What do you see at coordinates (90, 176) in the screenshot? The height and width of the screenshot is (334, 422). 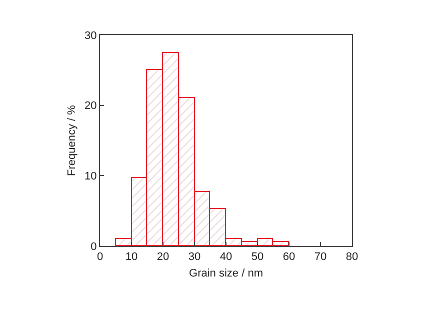 I see `y-tick-label: 10` at bounding box center [90, 176].